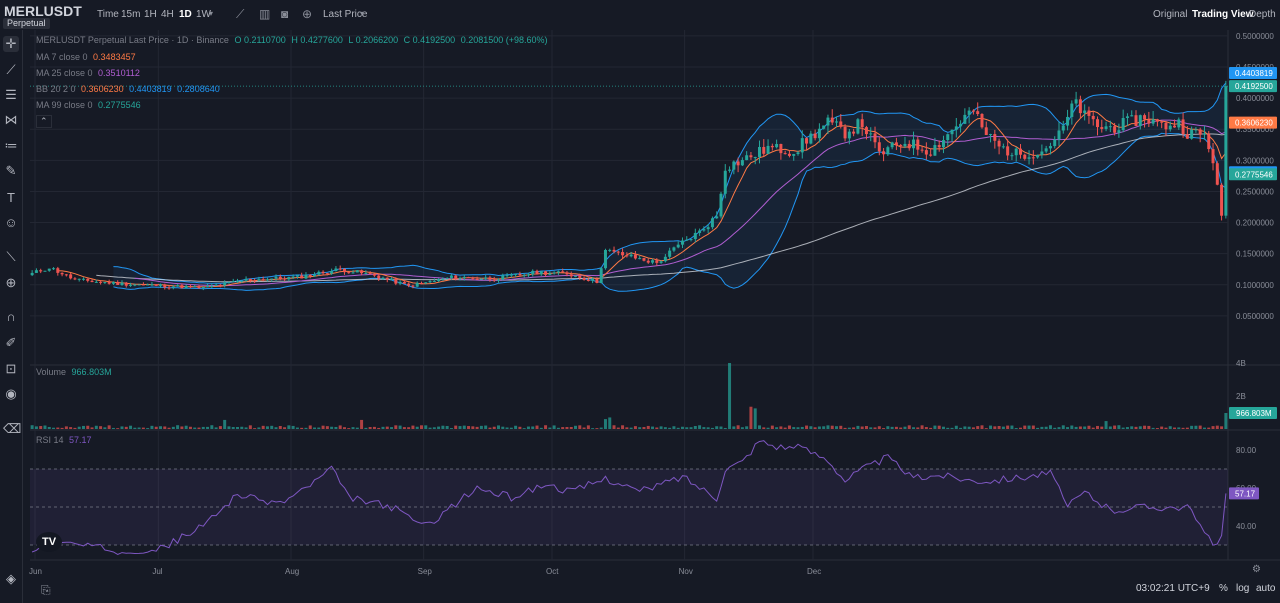 The height and width of the screenshot is (603, 1280). I want to click on legend-rsi: RSI 14 57.17, so click(64, 440).